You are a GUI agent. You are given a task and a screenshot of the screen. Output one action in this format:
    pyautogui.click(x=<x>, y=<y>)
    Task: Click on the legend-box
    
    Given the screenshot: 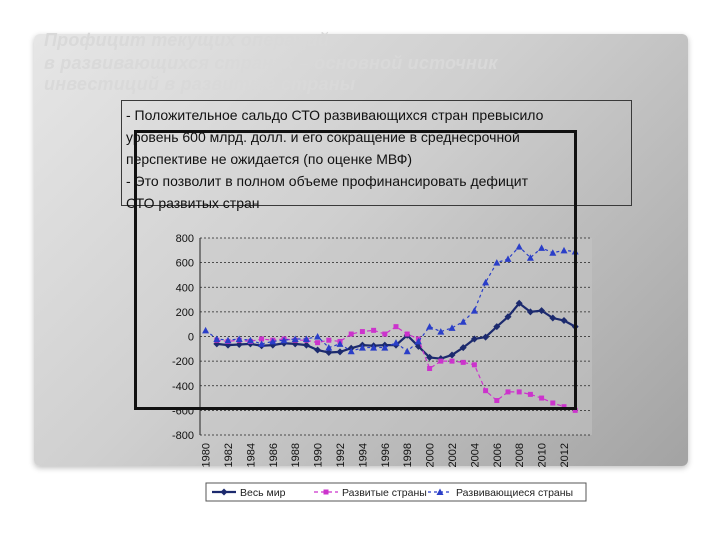 What is the action you would take?
    pyautogui.click(x=396, y=492)
    